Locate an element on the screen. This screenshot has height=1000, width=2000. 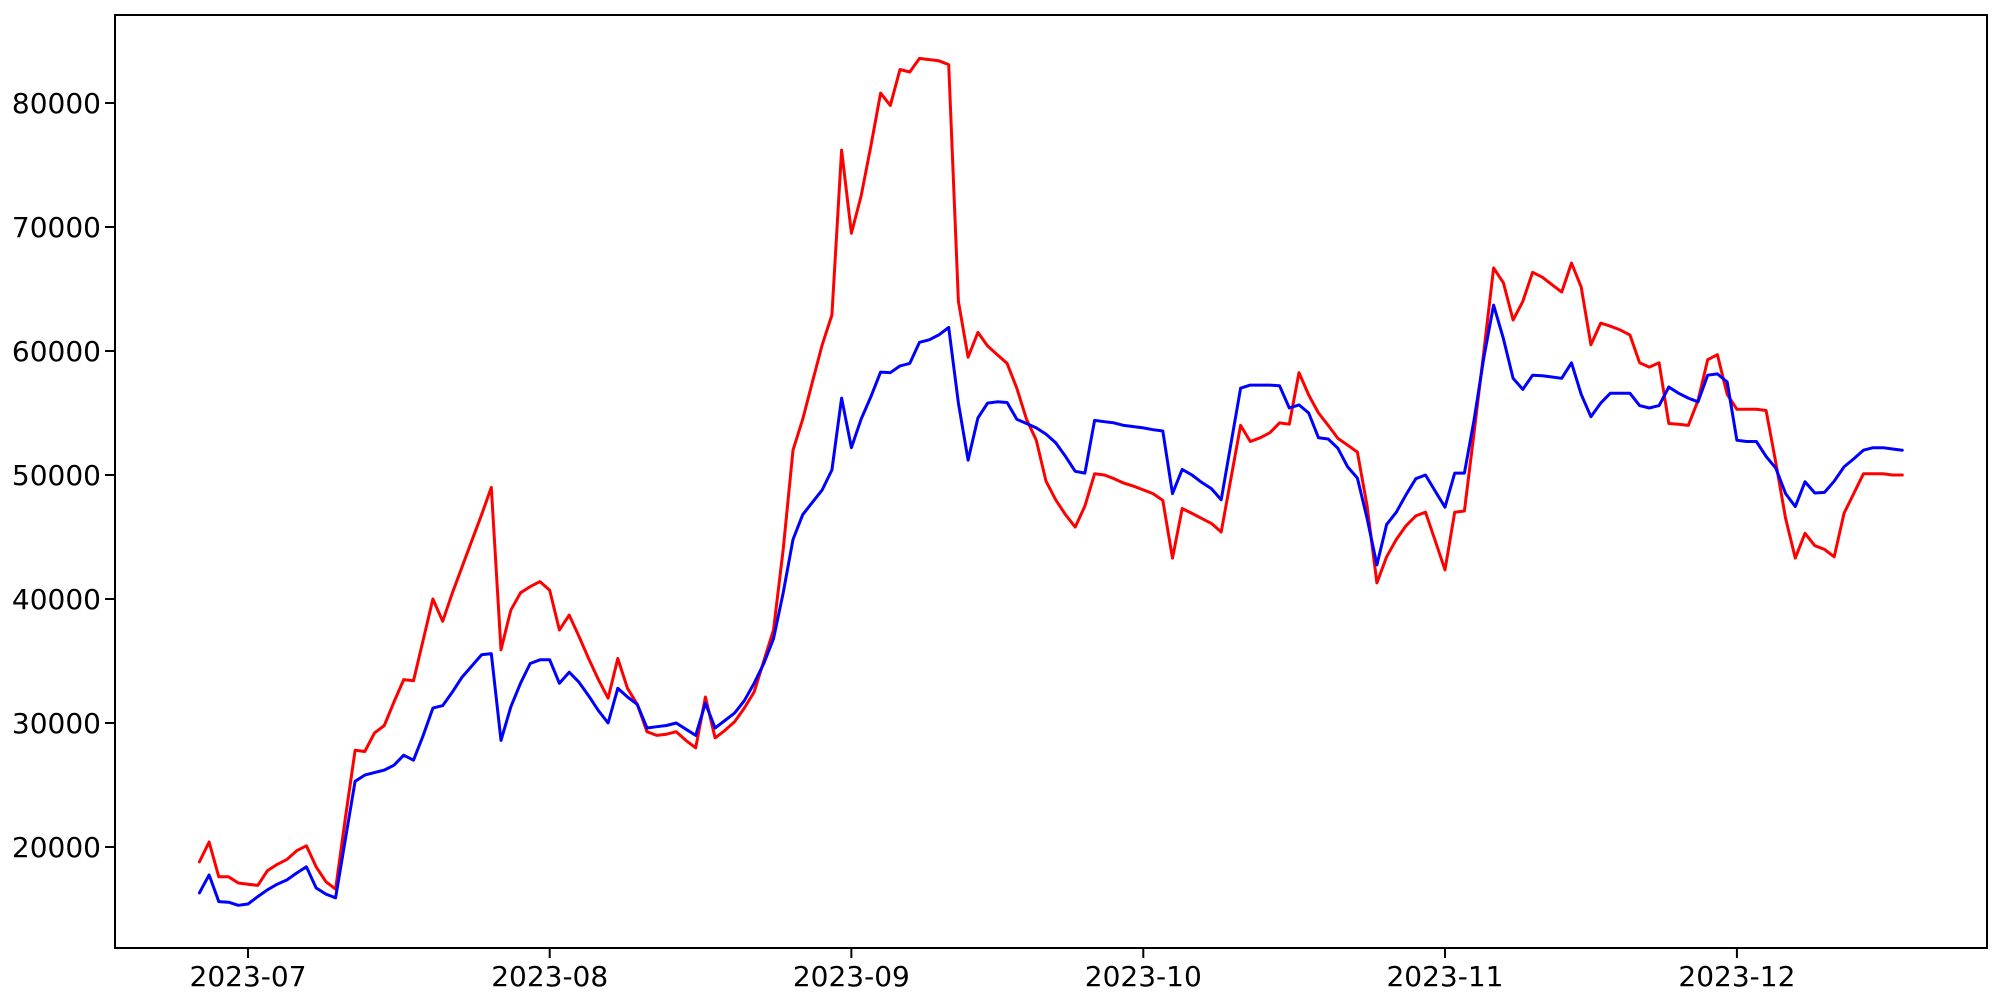
y-axis-tick-label: 20000 is located at coordinates (56, 847).